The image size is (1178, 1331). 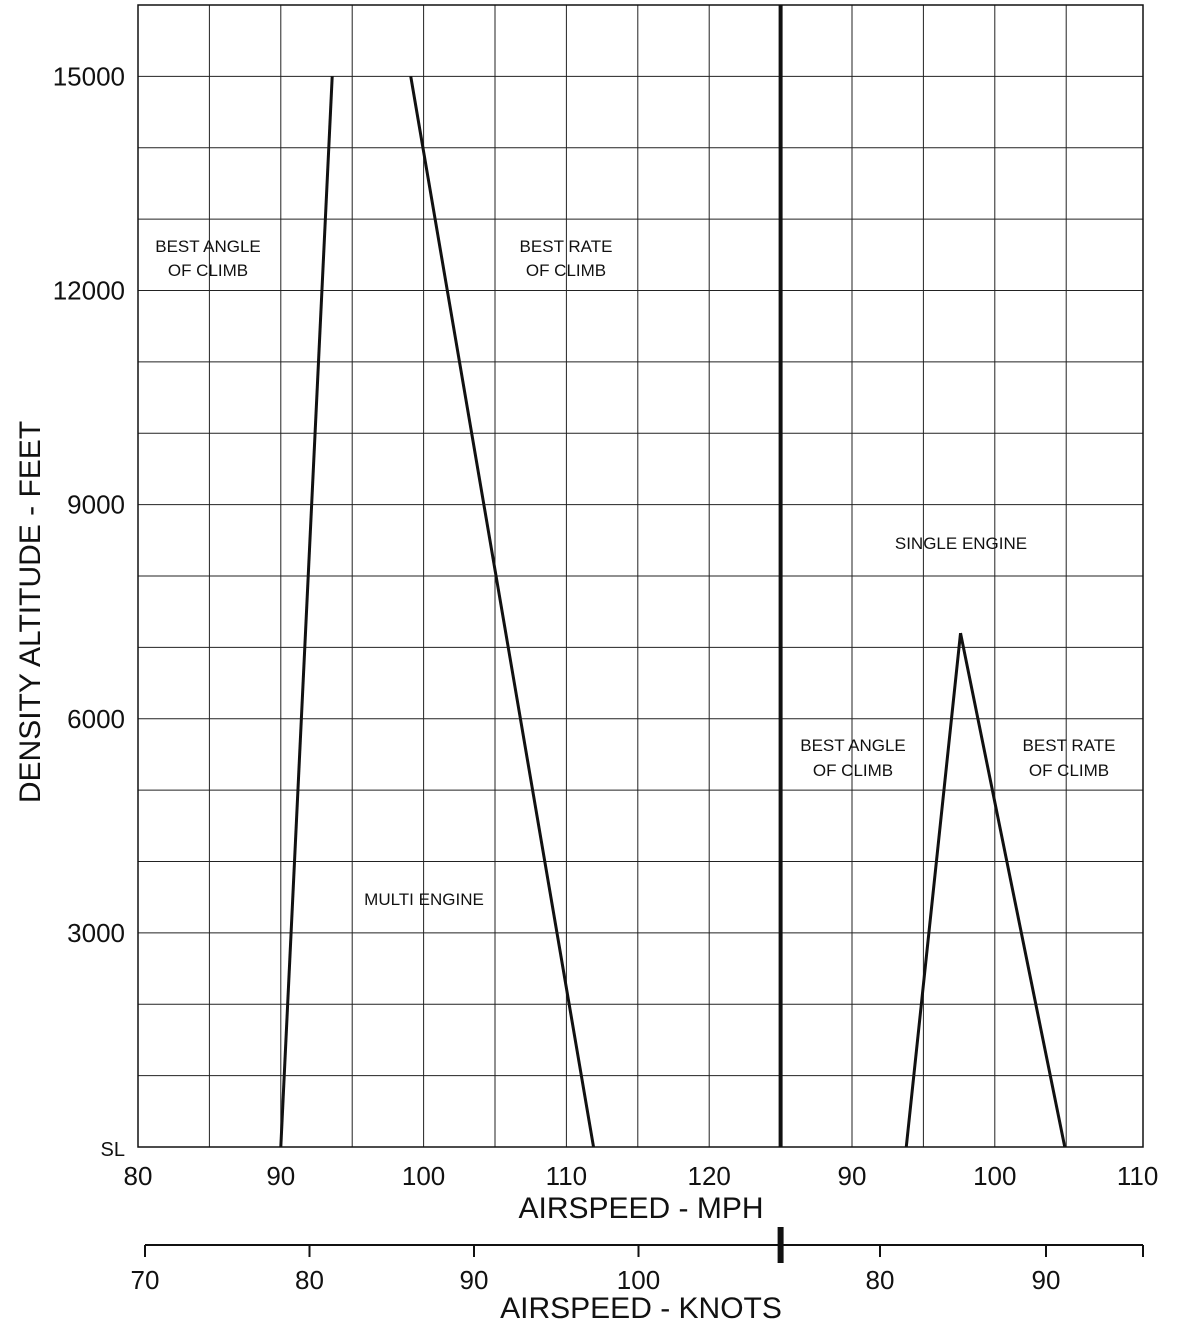 I want to click on single-best-rate-line, so click(x=1013, y=890).